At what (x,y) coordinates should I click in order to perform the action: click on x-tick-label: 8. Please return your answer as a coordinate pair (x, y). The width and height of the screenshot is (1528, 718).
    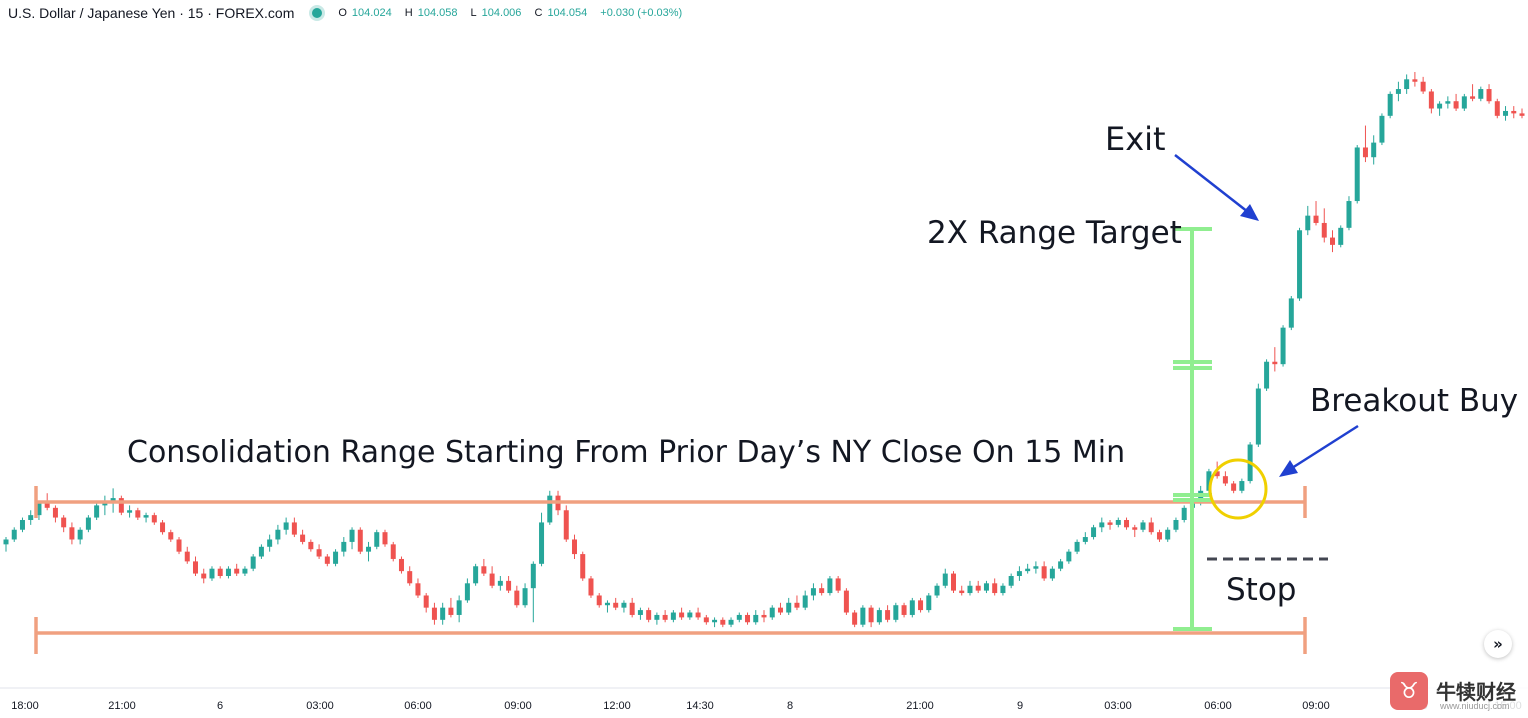
    Looking at the image, I should click on (790, 706).